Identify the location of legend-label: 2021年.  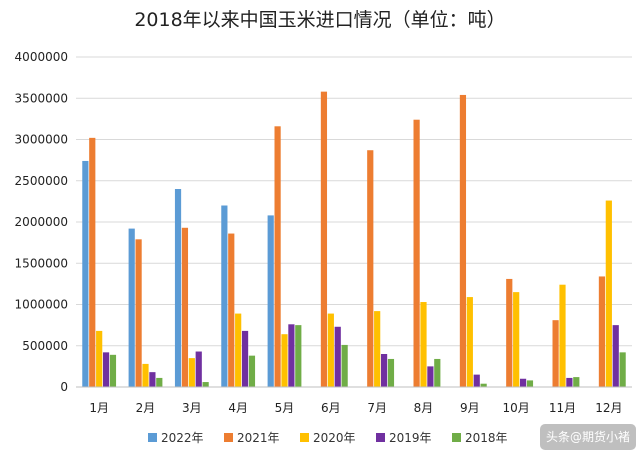
(258, 438).